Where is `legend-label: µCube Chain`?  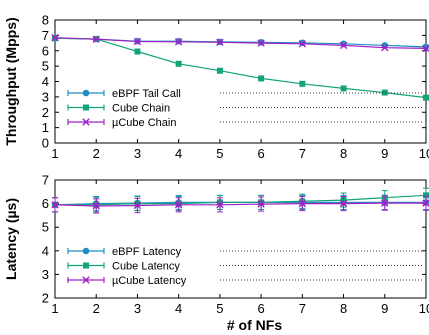 legend-label: µCube Chain is located at coordinates (144, 123).